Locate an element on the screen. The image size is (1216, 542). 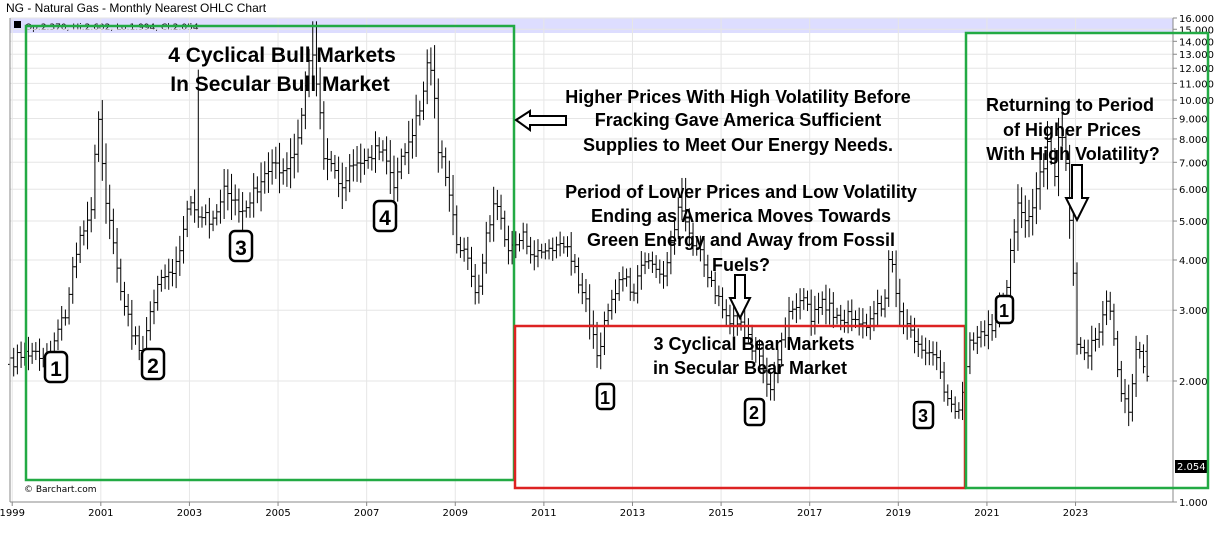
y-tick-label: 13.000 is located at coordinates (1196, 55).